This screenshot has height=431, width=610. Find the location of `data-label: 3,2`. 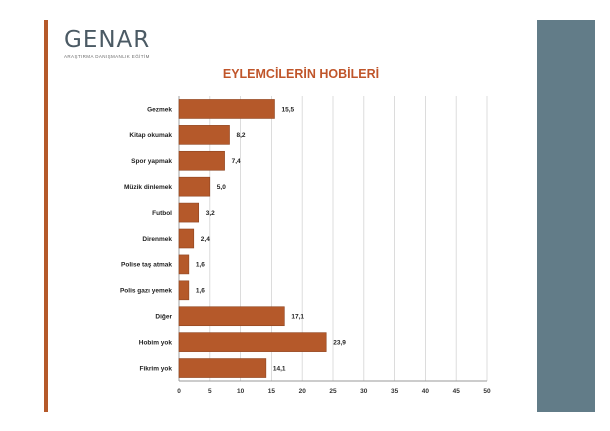

data-label: 3,2 is located at coordinates (210, 213).